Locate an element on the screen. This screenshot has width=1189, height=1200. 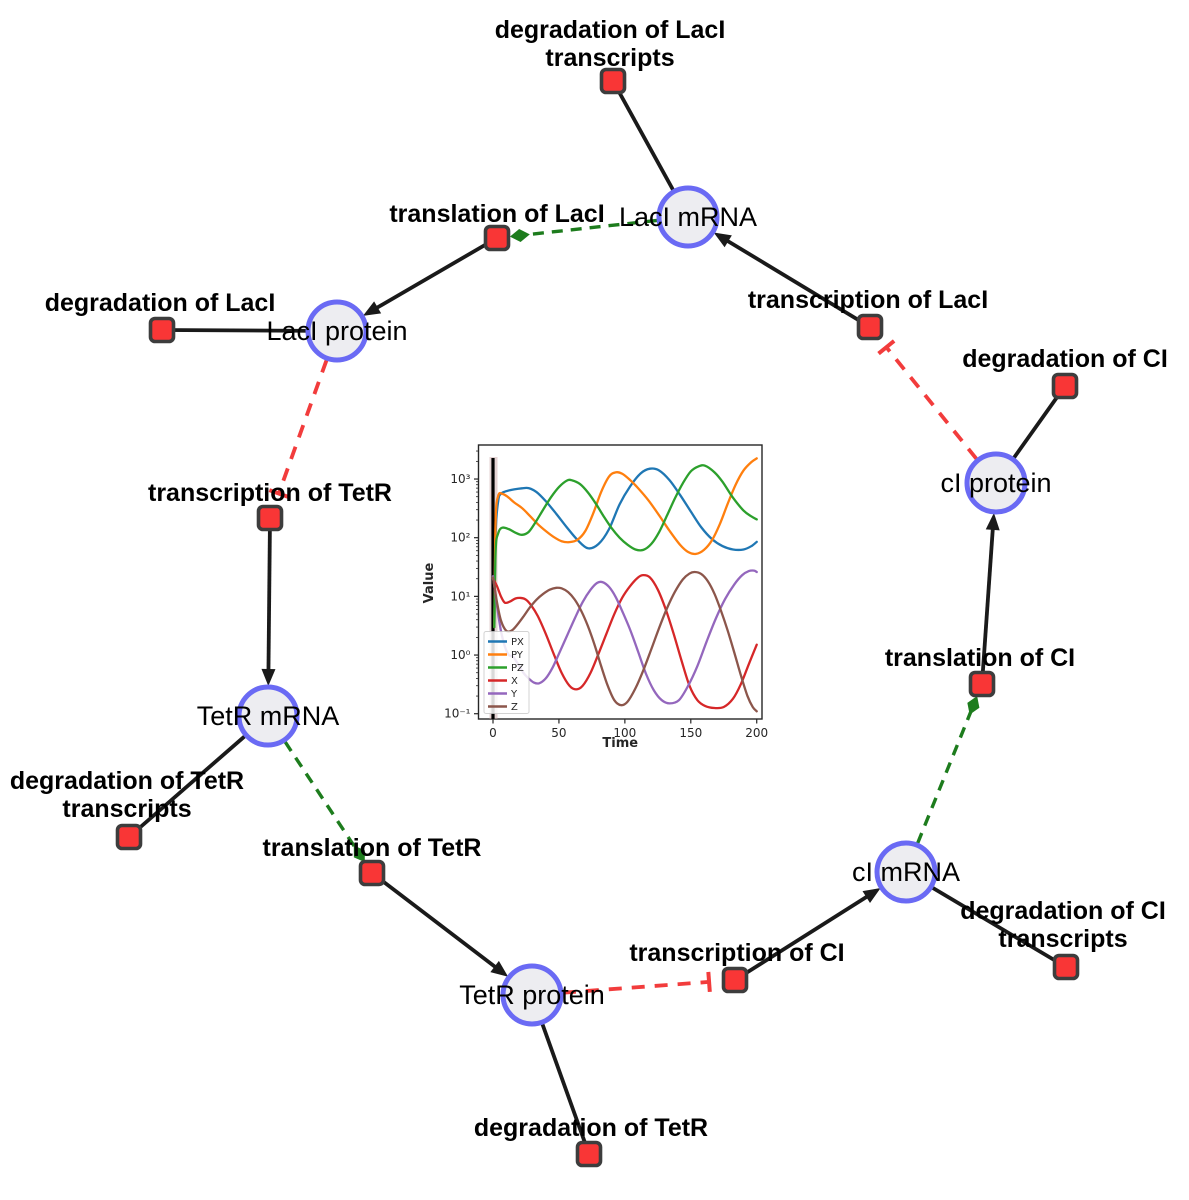
reaction-node-transl_tetr is located at coordinates (372, 873).